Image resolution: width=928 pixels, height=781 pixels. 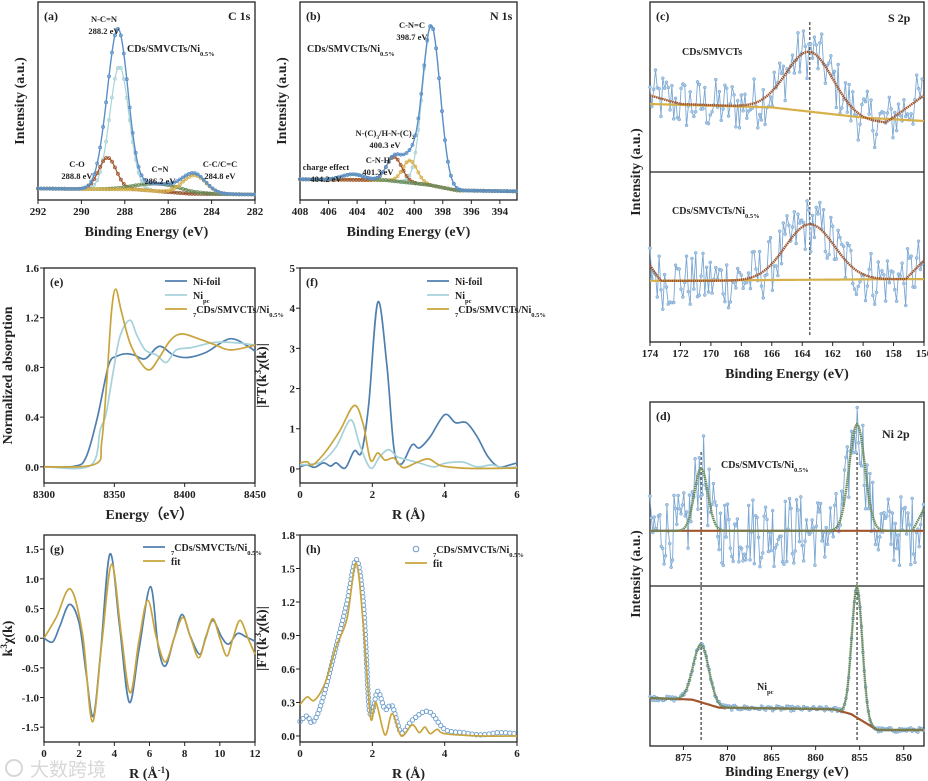 I want to click on panel-label: (g), so click(x=57, y=549).